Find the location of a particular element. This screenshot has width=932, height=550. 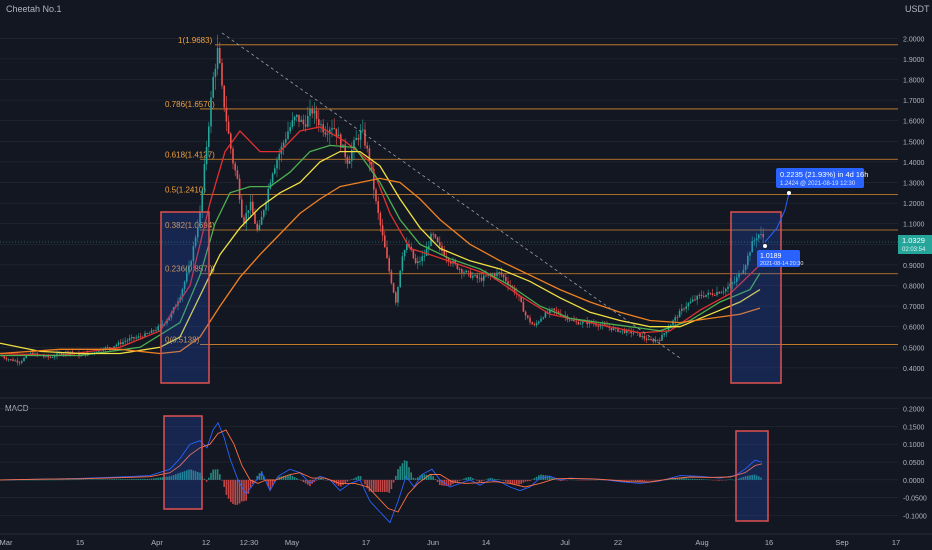

fib-level-label: 0.5(1.2410) is located at coordinates (185, 190).